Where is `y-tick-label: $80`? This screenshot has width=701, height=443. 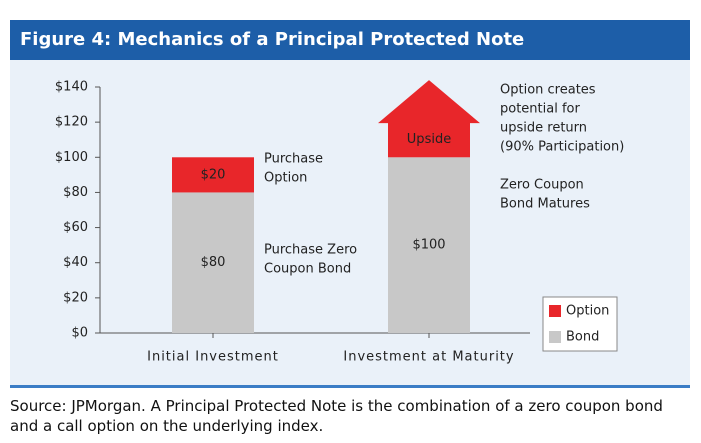
y-tick-label: $80 is located at coordinates (75, 192).